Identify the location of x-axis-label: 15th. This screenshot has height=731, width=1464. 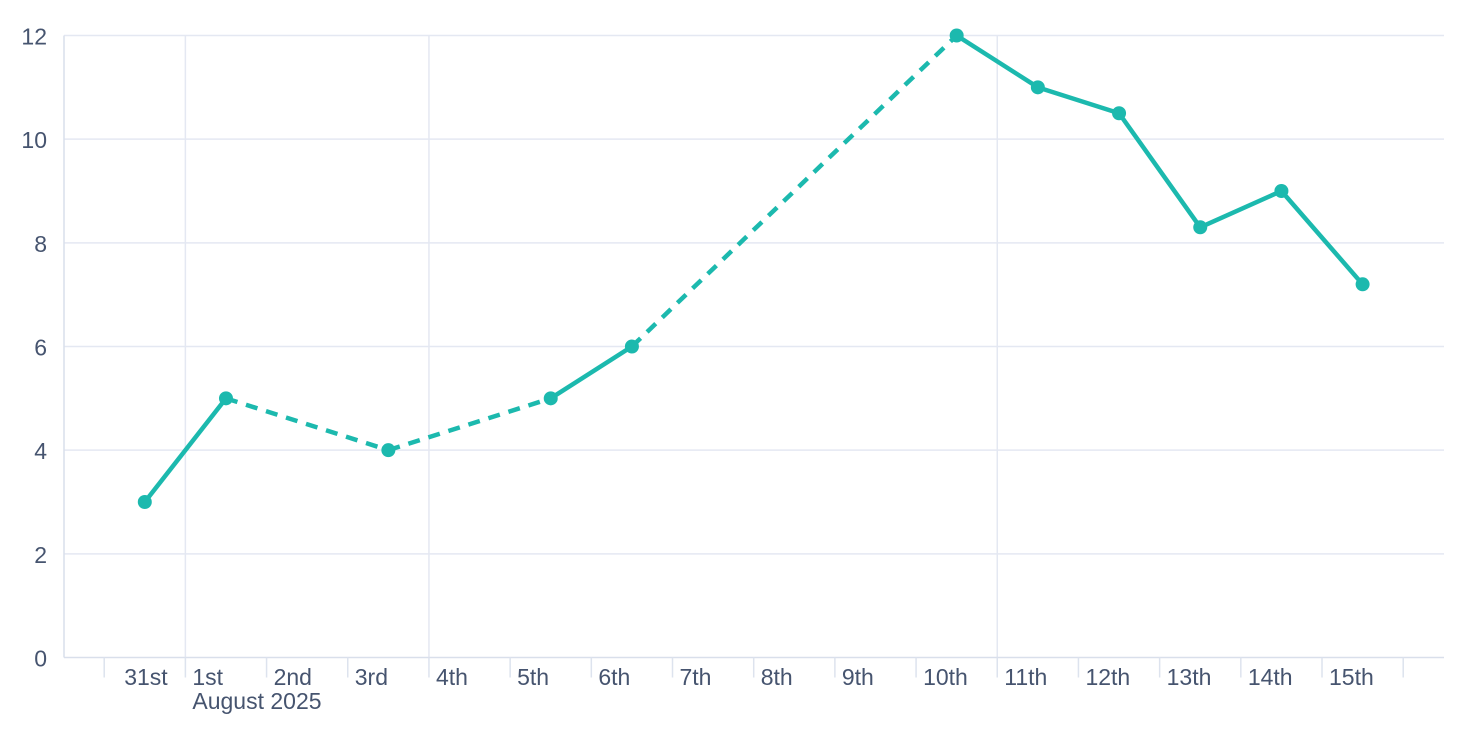
(1351, 677).